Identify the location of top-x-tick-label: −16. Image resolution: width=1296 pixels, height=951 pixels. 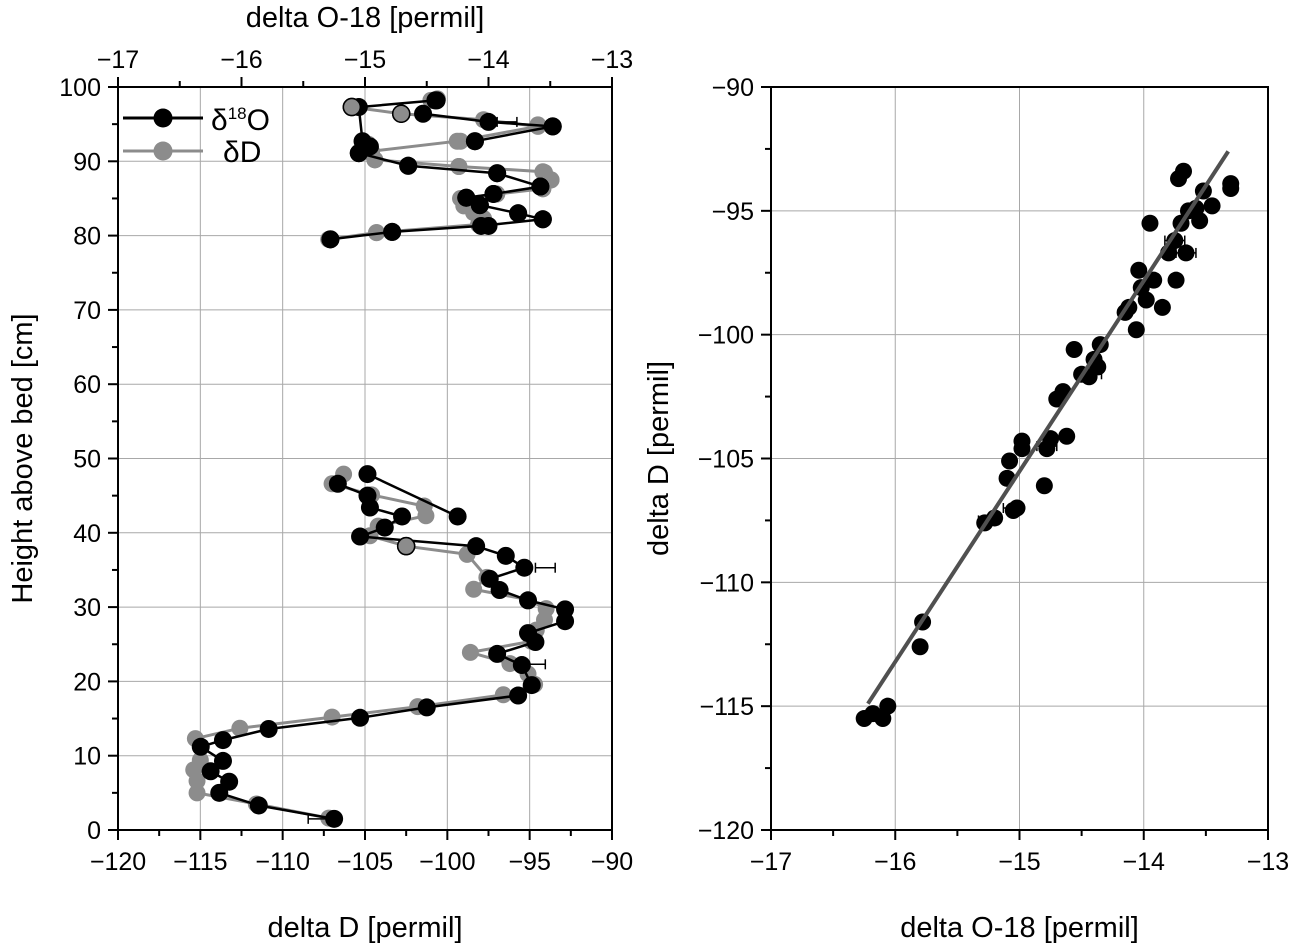
(241, 60).